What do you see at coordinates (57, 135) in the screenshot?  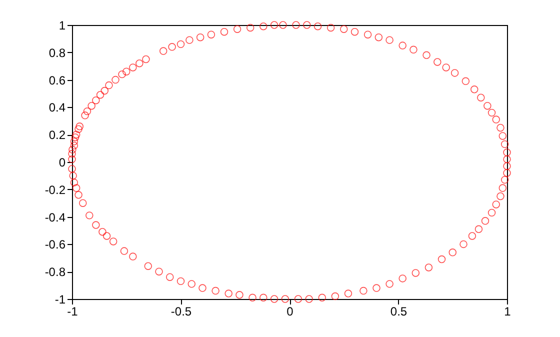 I see `y-tick-label: 0.2` at bounding box center [57, 135].